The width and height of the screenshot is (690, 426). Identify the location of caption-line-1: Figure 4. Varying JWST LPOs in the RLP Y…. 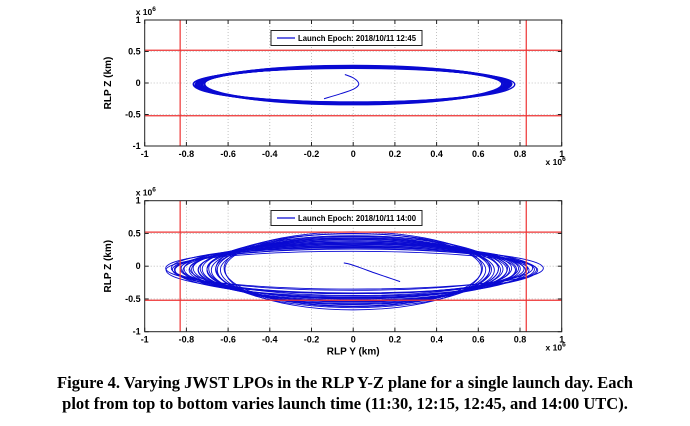
(345, 382).